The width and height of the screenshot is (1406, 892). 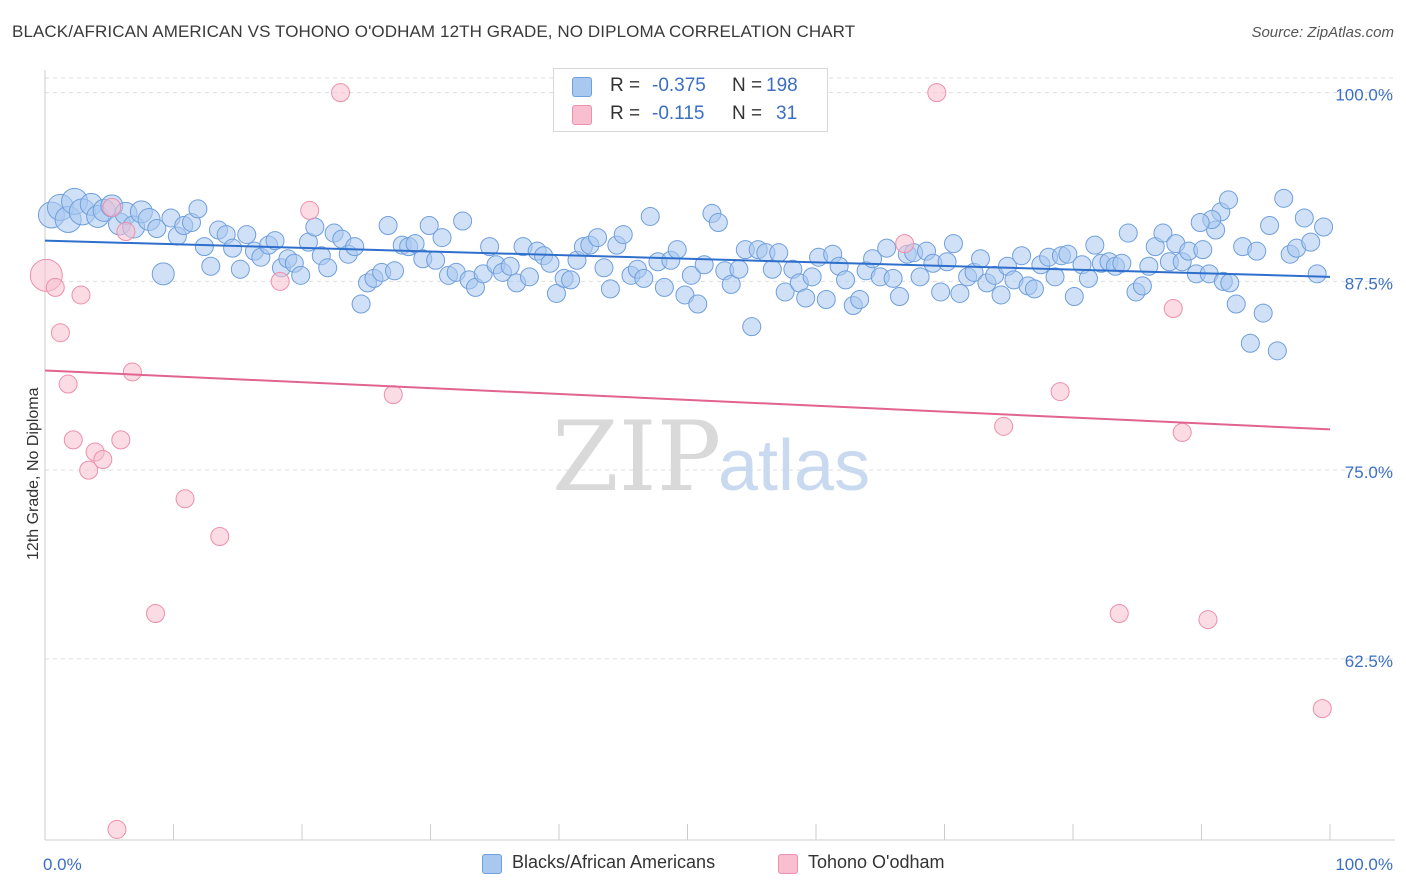 I want to click on tohono-trend-line, so click(x=687, y=400).